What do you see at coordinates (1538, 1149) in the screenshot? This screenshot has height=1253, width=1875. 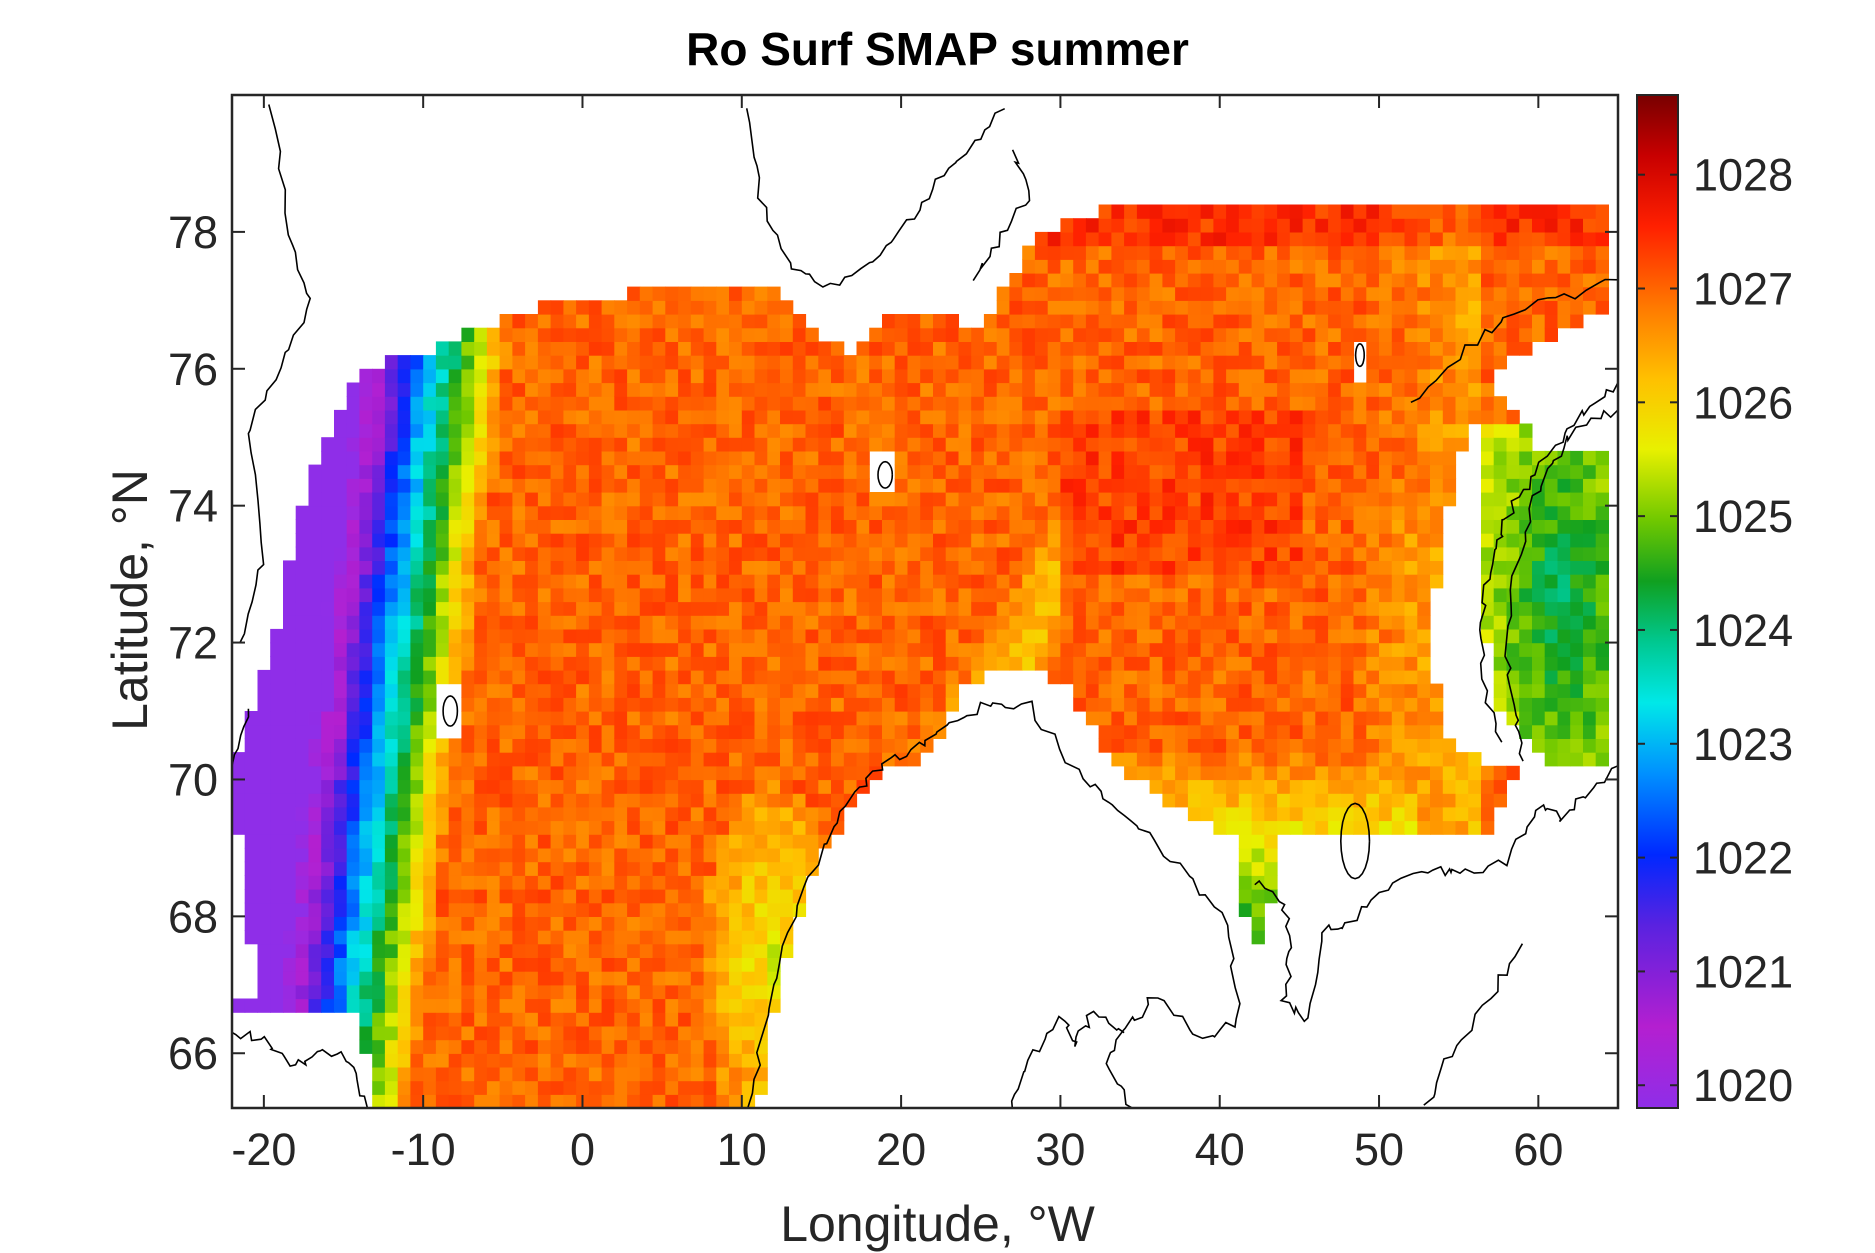 I see `x-tick-label: 60` at bounding box center [1538, 1149].